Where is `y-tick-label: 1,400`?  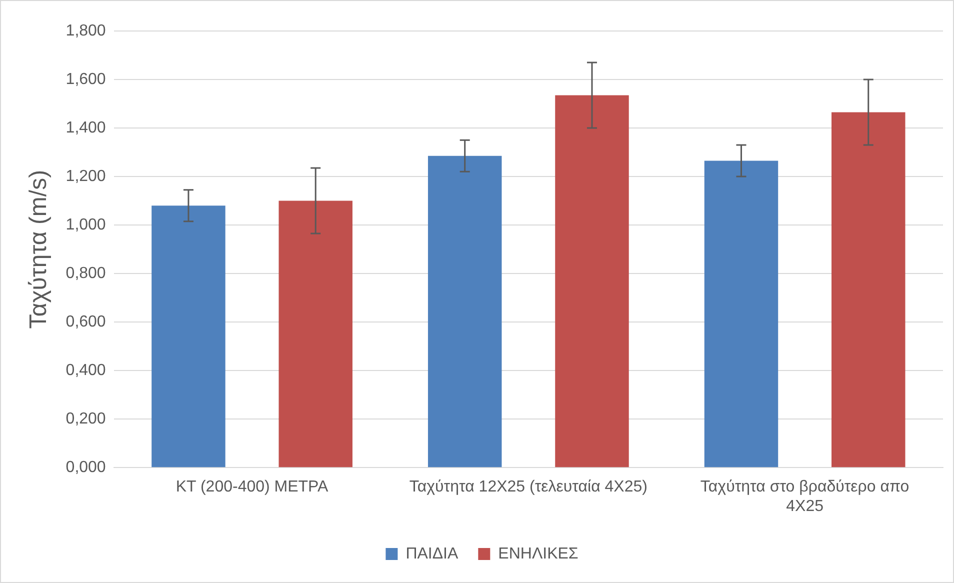 y-tick-label: 1,400 is located at coordinates (86, 127).